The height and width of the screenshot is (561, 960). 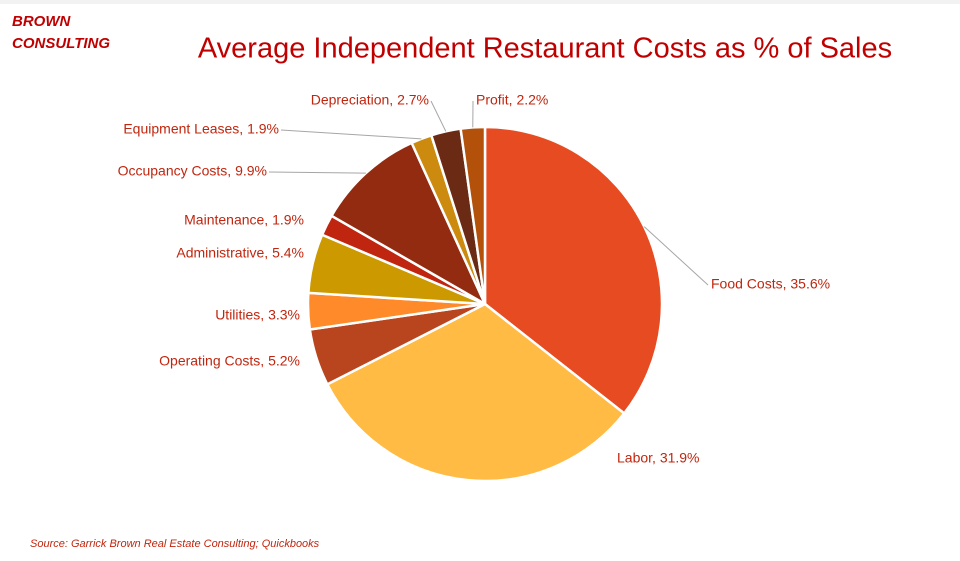 What do you see at coordinates (370, 100) in the screenshot?
I see `slice-label: Depreciation, 2.7%` at bounding box center [370, 100].